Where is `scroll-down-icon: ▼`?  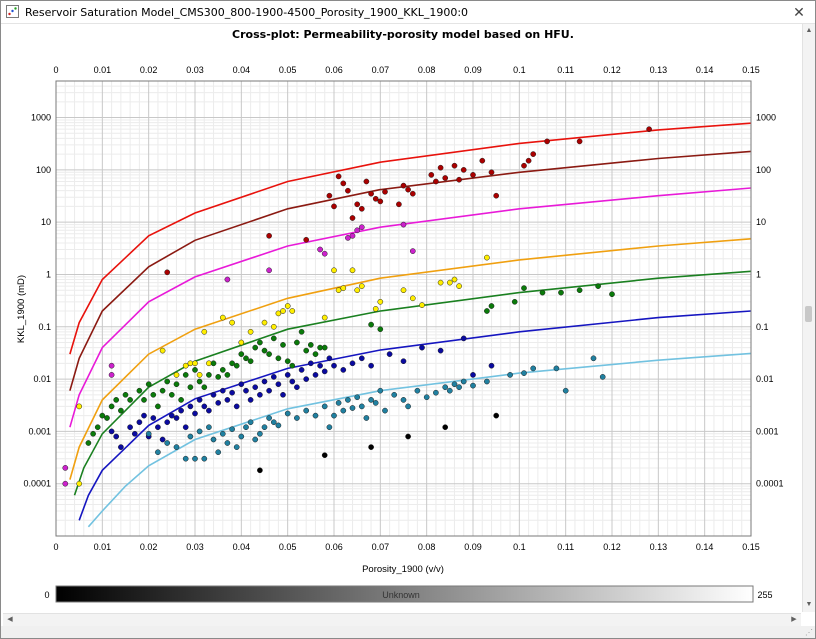 scroll-down-icon: ▼ is located at coordinates (809, 604).